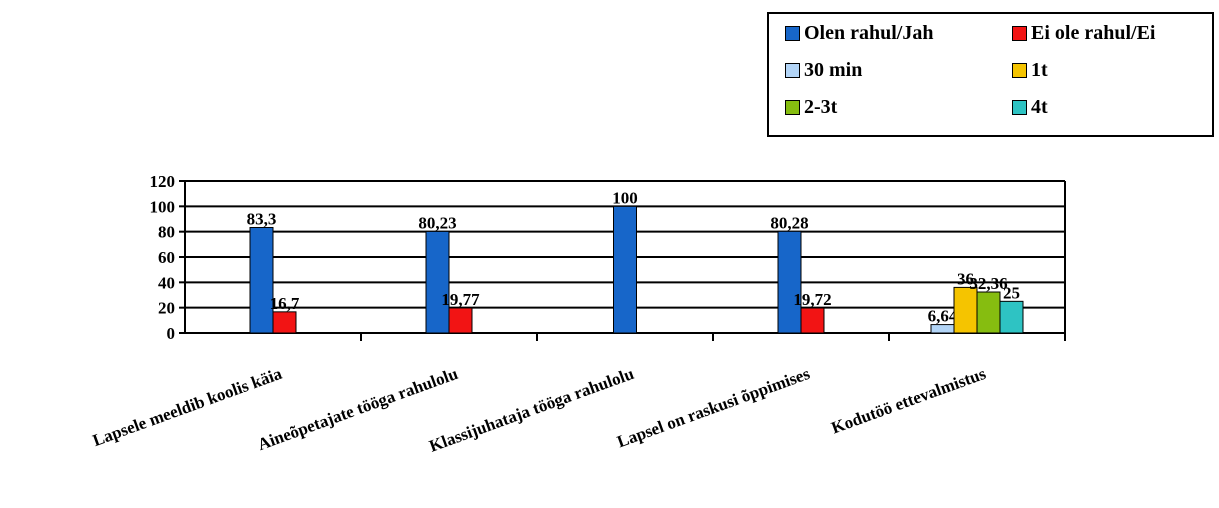 This screenshot has width=1219, height=508. I want to click on y-tick-label: 0, so click(171, 333).